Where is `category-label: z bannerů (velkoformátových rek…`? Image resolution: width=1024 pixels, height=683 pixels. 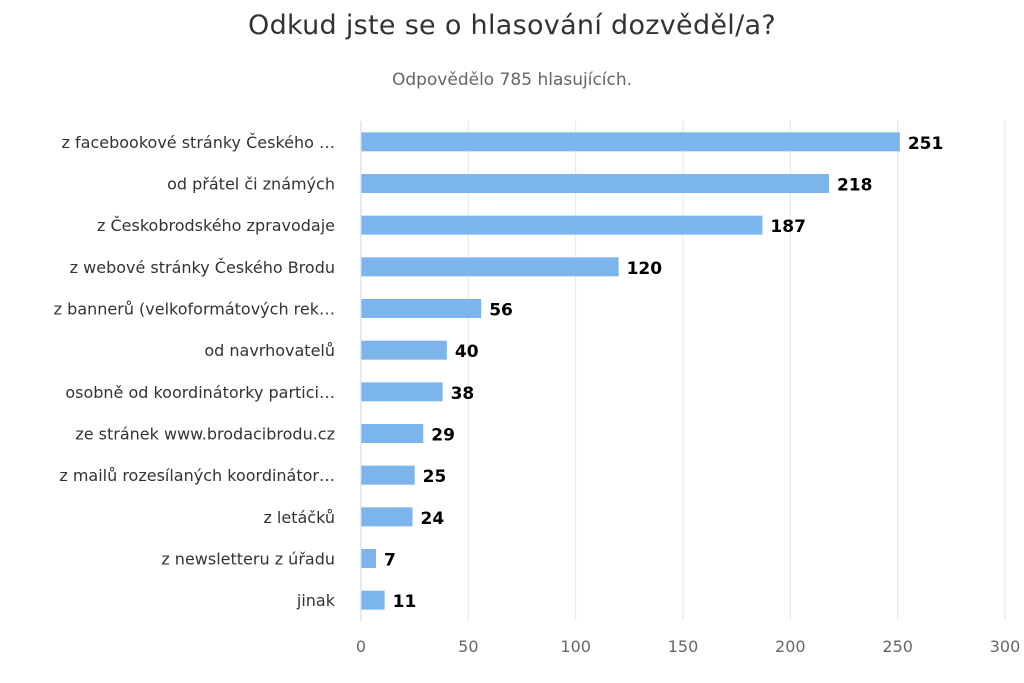 category-label: z bannerů (velkoformátových rek… is located at coordinates (194, 309).